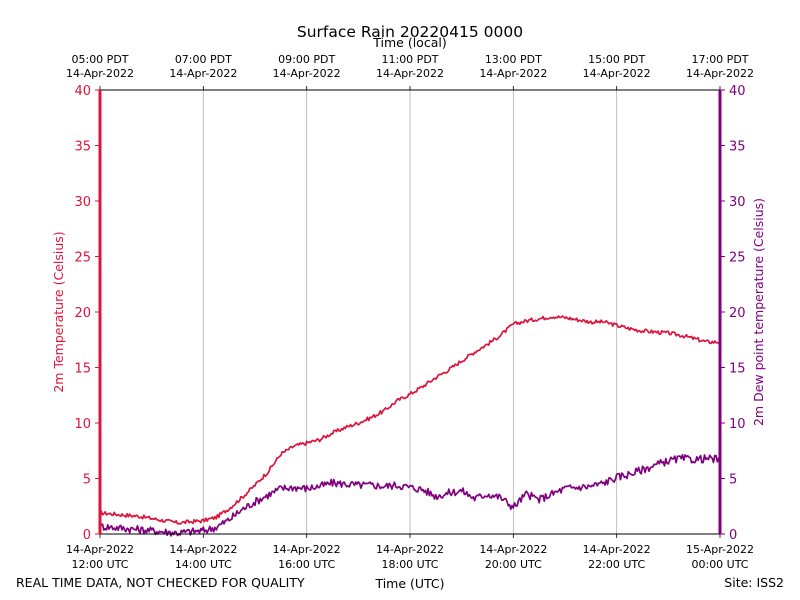 Image resolution: width=800 pixels, height=600 pixels. I want to click on x-tick-label-time: 22:00 UTC, so click(616, 564).